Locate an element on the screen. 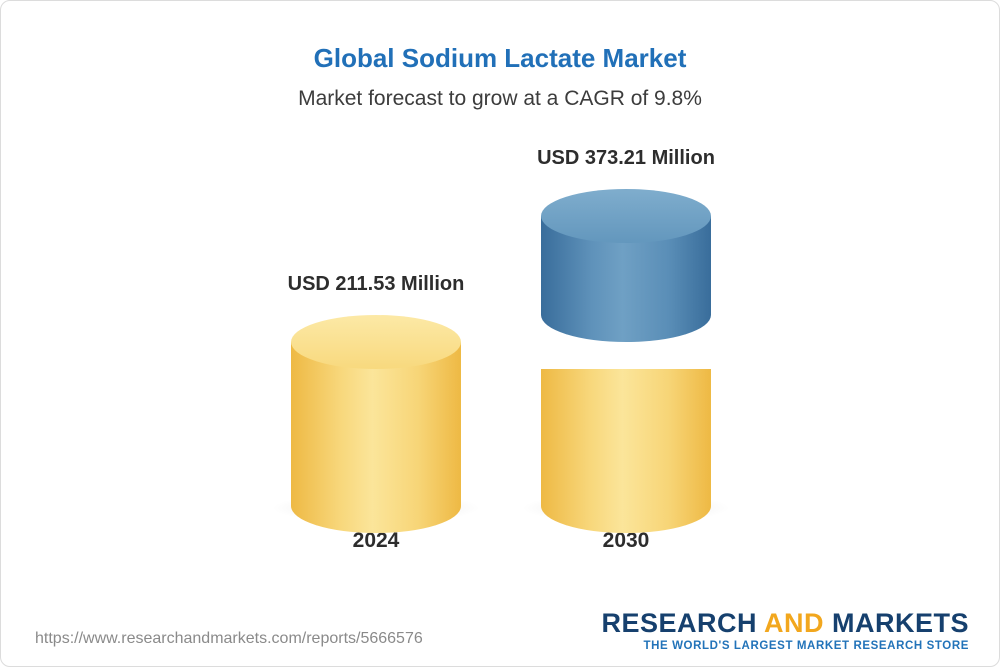  brand-word-and: AND is located at coordinates (793, 622).